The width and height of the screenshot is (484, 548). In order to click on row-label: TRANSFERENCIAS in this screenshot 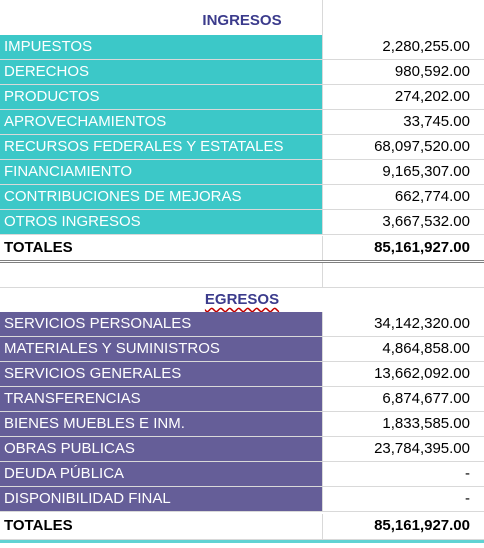, I will do `click(161, 399)`.